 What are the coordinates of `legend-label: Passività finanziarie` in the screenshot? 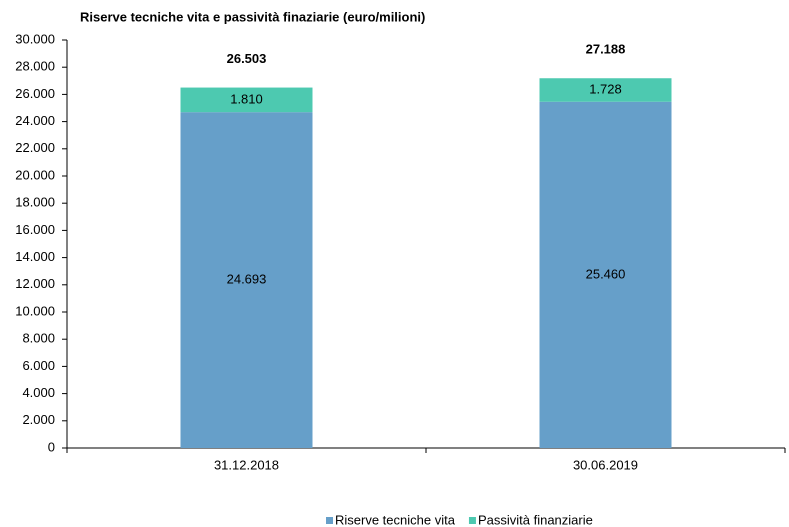 It's located at (535, 519).